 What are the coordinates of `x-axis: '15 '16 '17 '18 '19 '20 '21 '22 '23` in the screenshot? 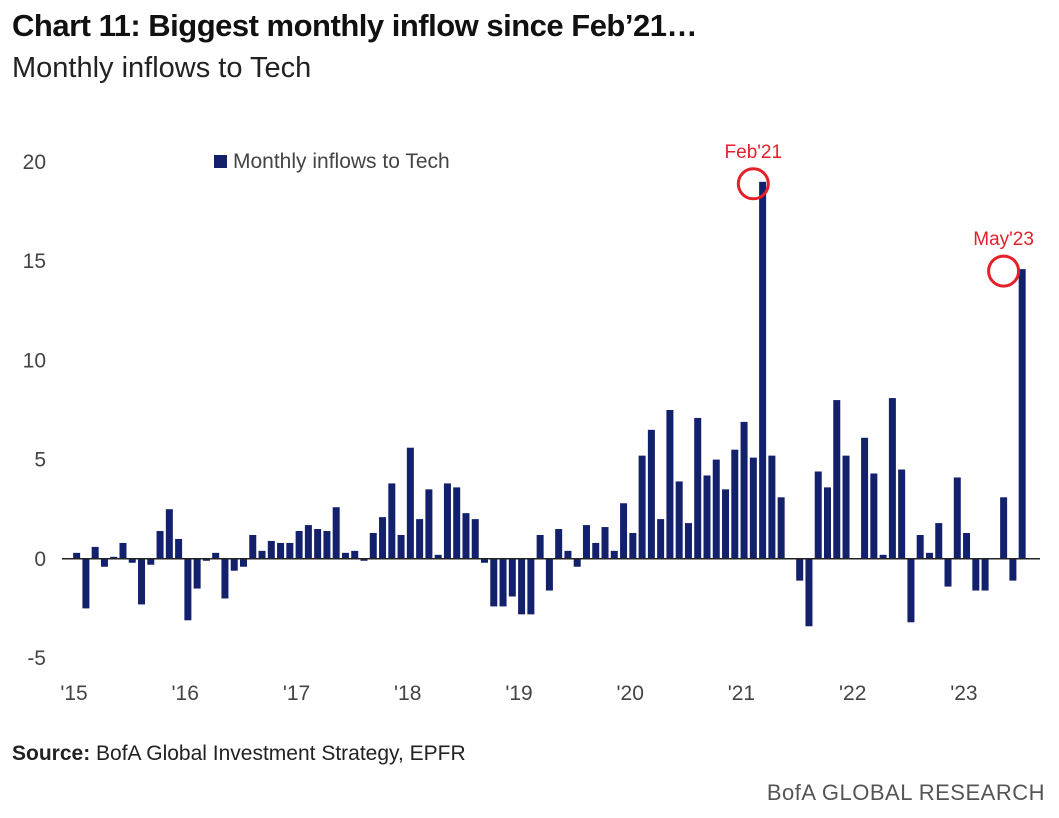 It's located at (518, 693).